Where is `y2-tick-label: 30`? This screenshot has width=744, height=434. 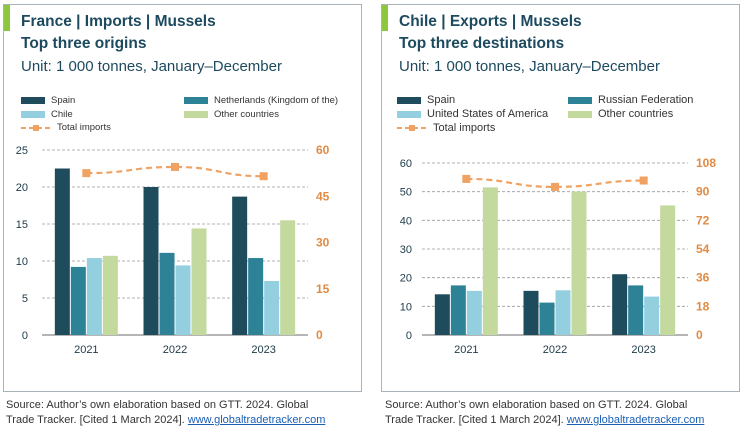 y2-tick-label: 30 is located at coordinates (323, 243).